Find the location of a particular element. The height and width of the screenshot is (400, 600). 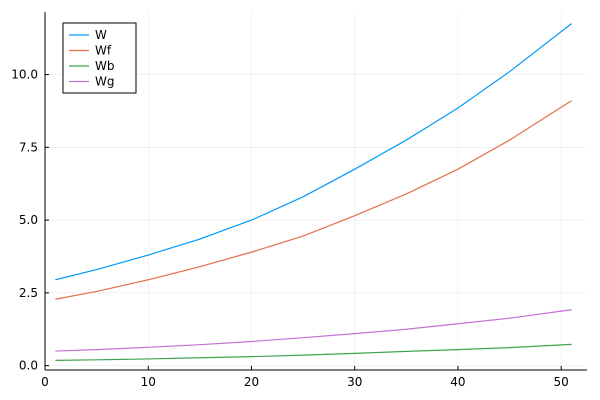

legend-label-w: W is located at coordinates (101, 35).